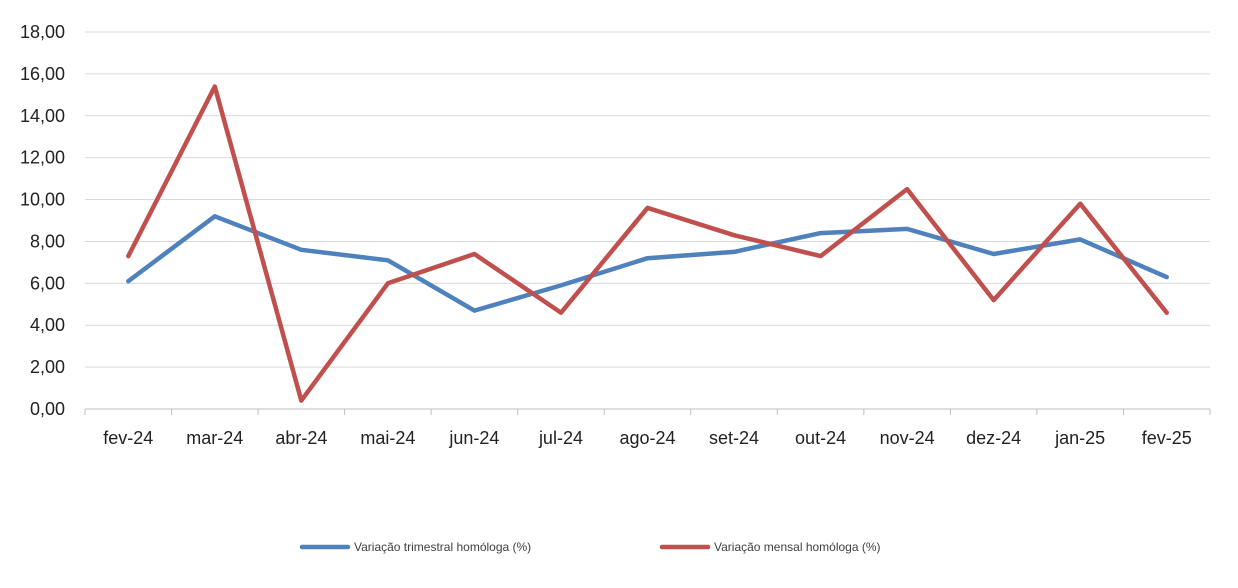 The image size is (1238, 588). I want to click on y-tick-label: 10,00, so click(42, 200).